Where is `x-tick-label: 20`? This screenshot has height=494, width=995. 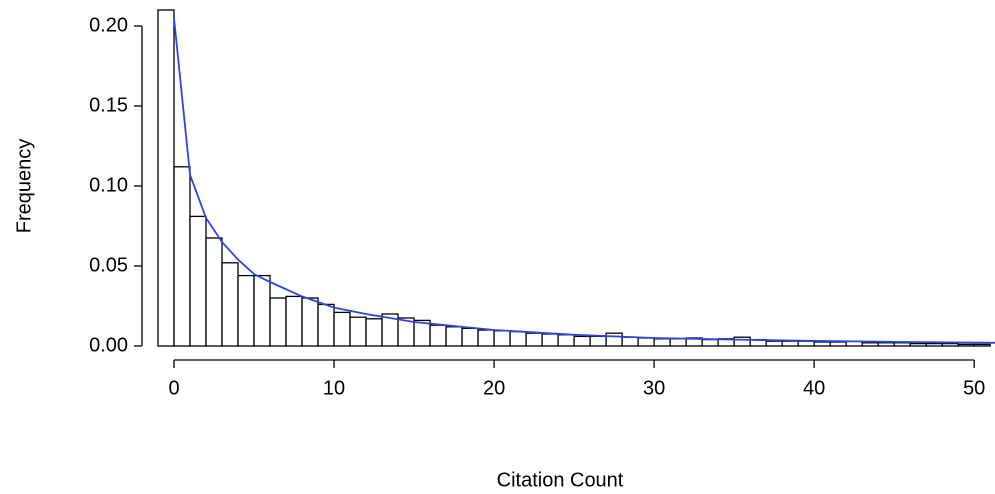 x-tick-label: 20 is located at coordinates (494, 388).